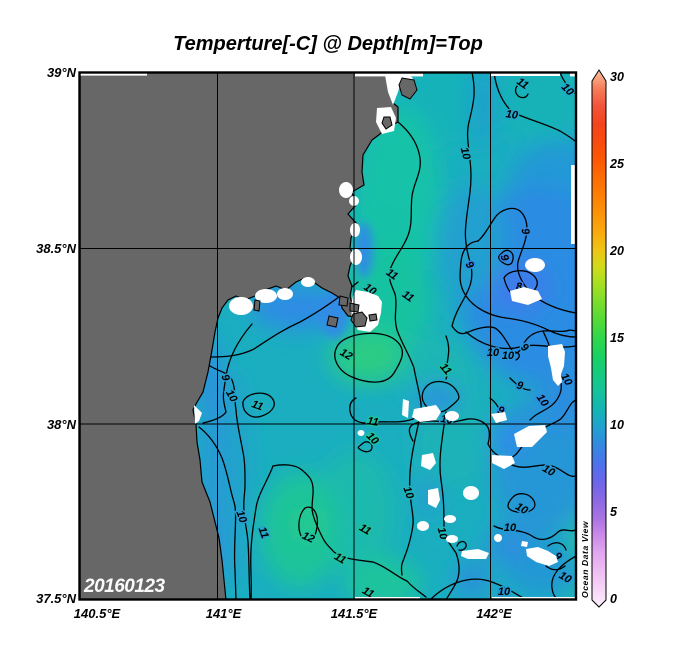  Describe the element at coordinates (617, 77) in the screenshot. I see `svg-text: 30` at that location.